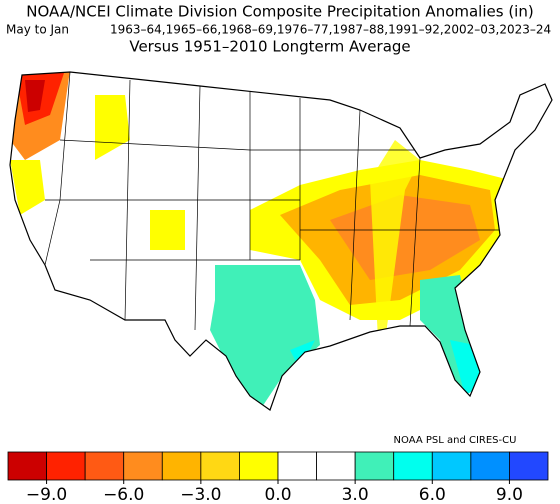  I want to click on colorbar-tick-label: −6.0, so click(123, 494).